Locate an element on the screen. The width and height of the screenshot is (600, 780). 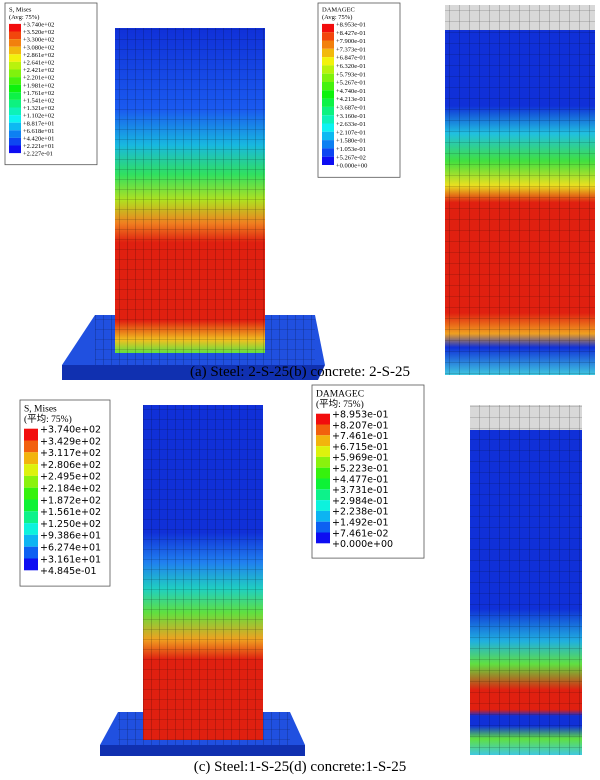
legend-label: +7.461e-02 is located at coordinates (360, 533).